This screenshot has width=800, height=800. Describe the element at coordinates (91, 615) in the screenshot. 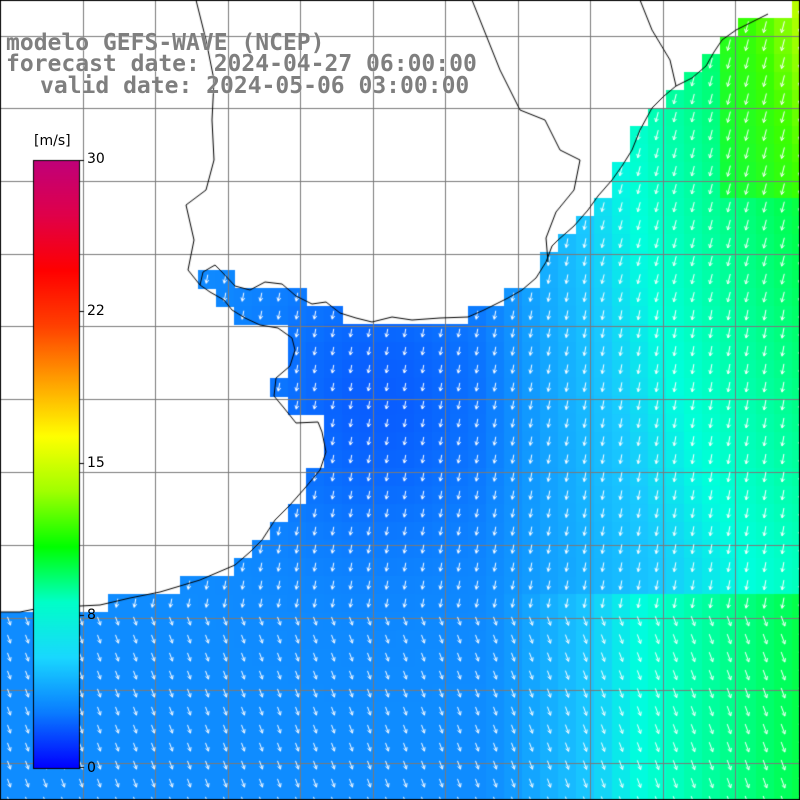

I see `colorbar-tick-8: 8` at that location.